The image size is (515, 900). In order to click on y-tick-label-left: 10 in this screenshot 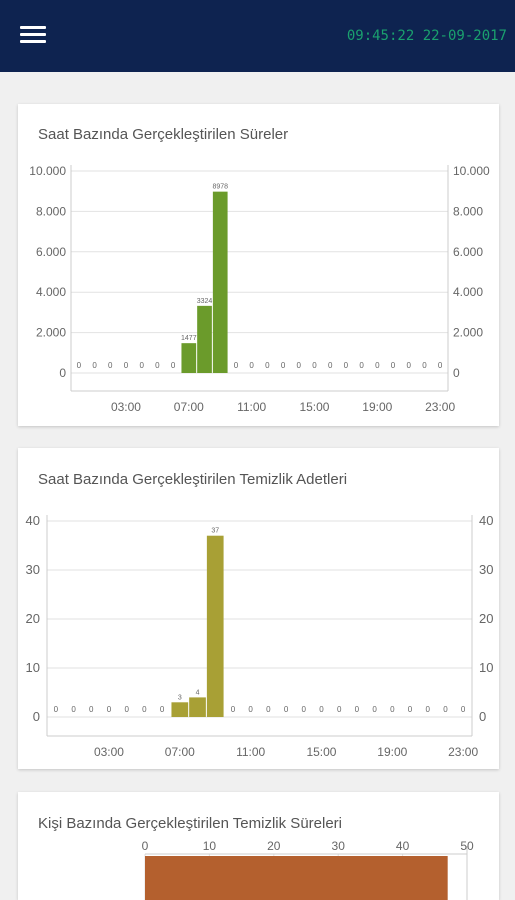, I will do `click(33, 667)`.